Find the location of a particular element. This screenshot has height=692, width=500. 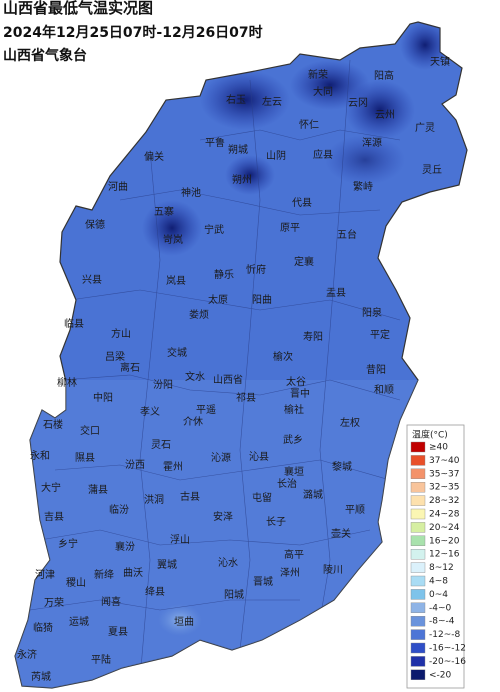

place-label: 长子 is located at coordinates (276, 522).